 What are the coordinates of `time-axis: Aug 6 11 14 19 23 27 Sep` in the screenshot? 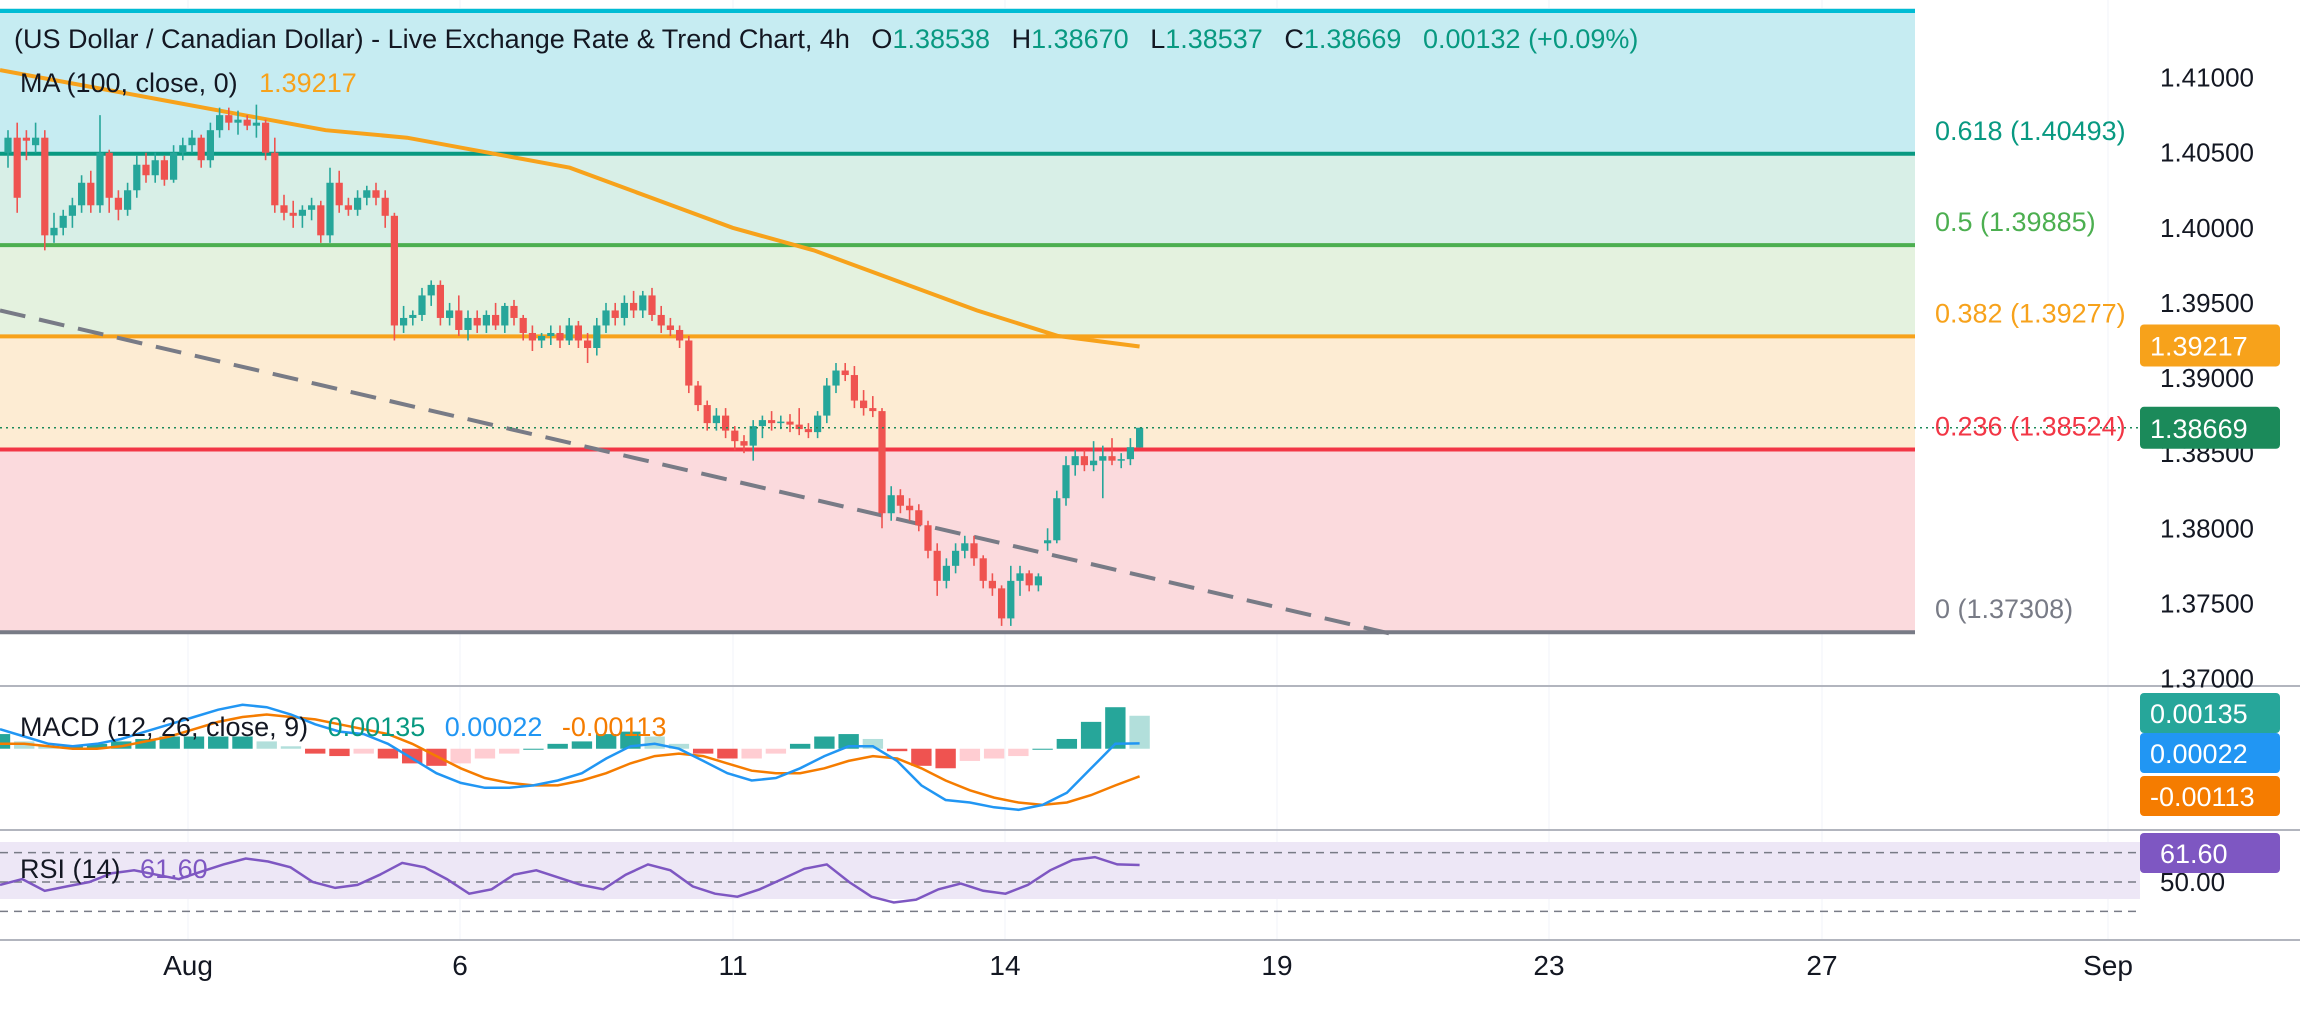 It's located at (1148, 965).